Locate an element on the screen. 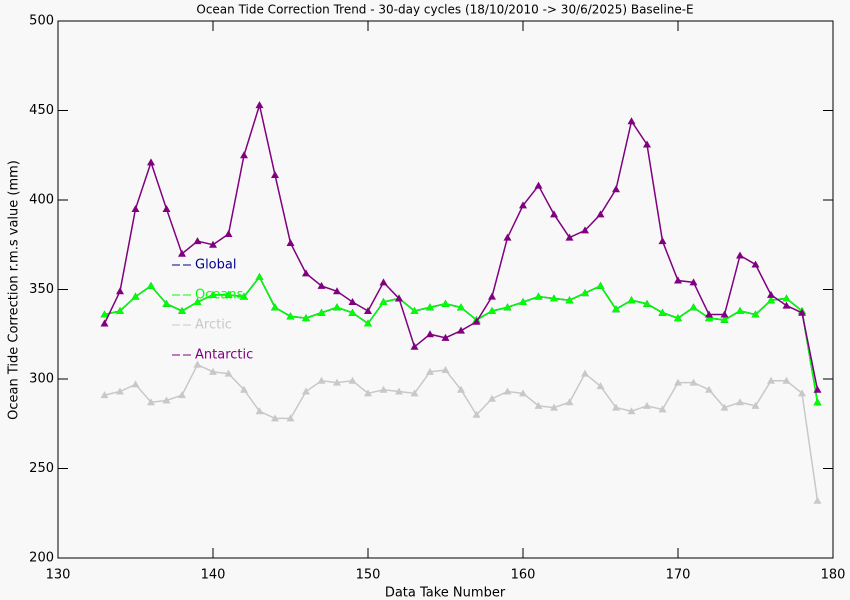 This screenshot has height=600, width=850. y-tick-label: 250 is located at coordinates (41, 468).